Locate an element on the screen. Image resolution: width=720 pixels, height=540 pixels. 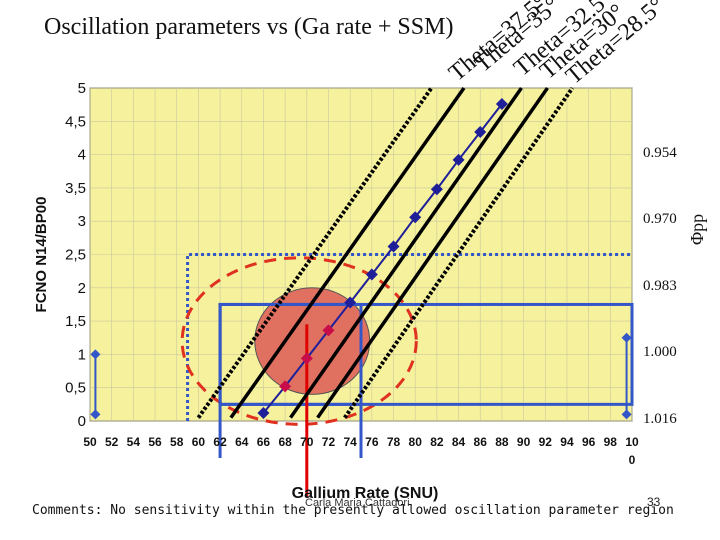
right-tick-0954: 0.954 is located at coordinates (660, 153).